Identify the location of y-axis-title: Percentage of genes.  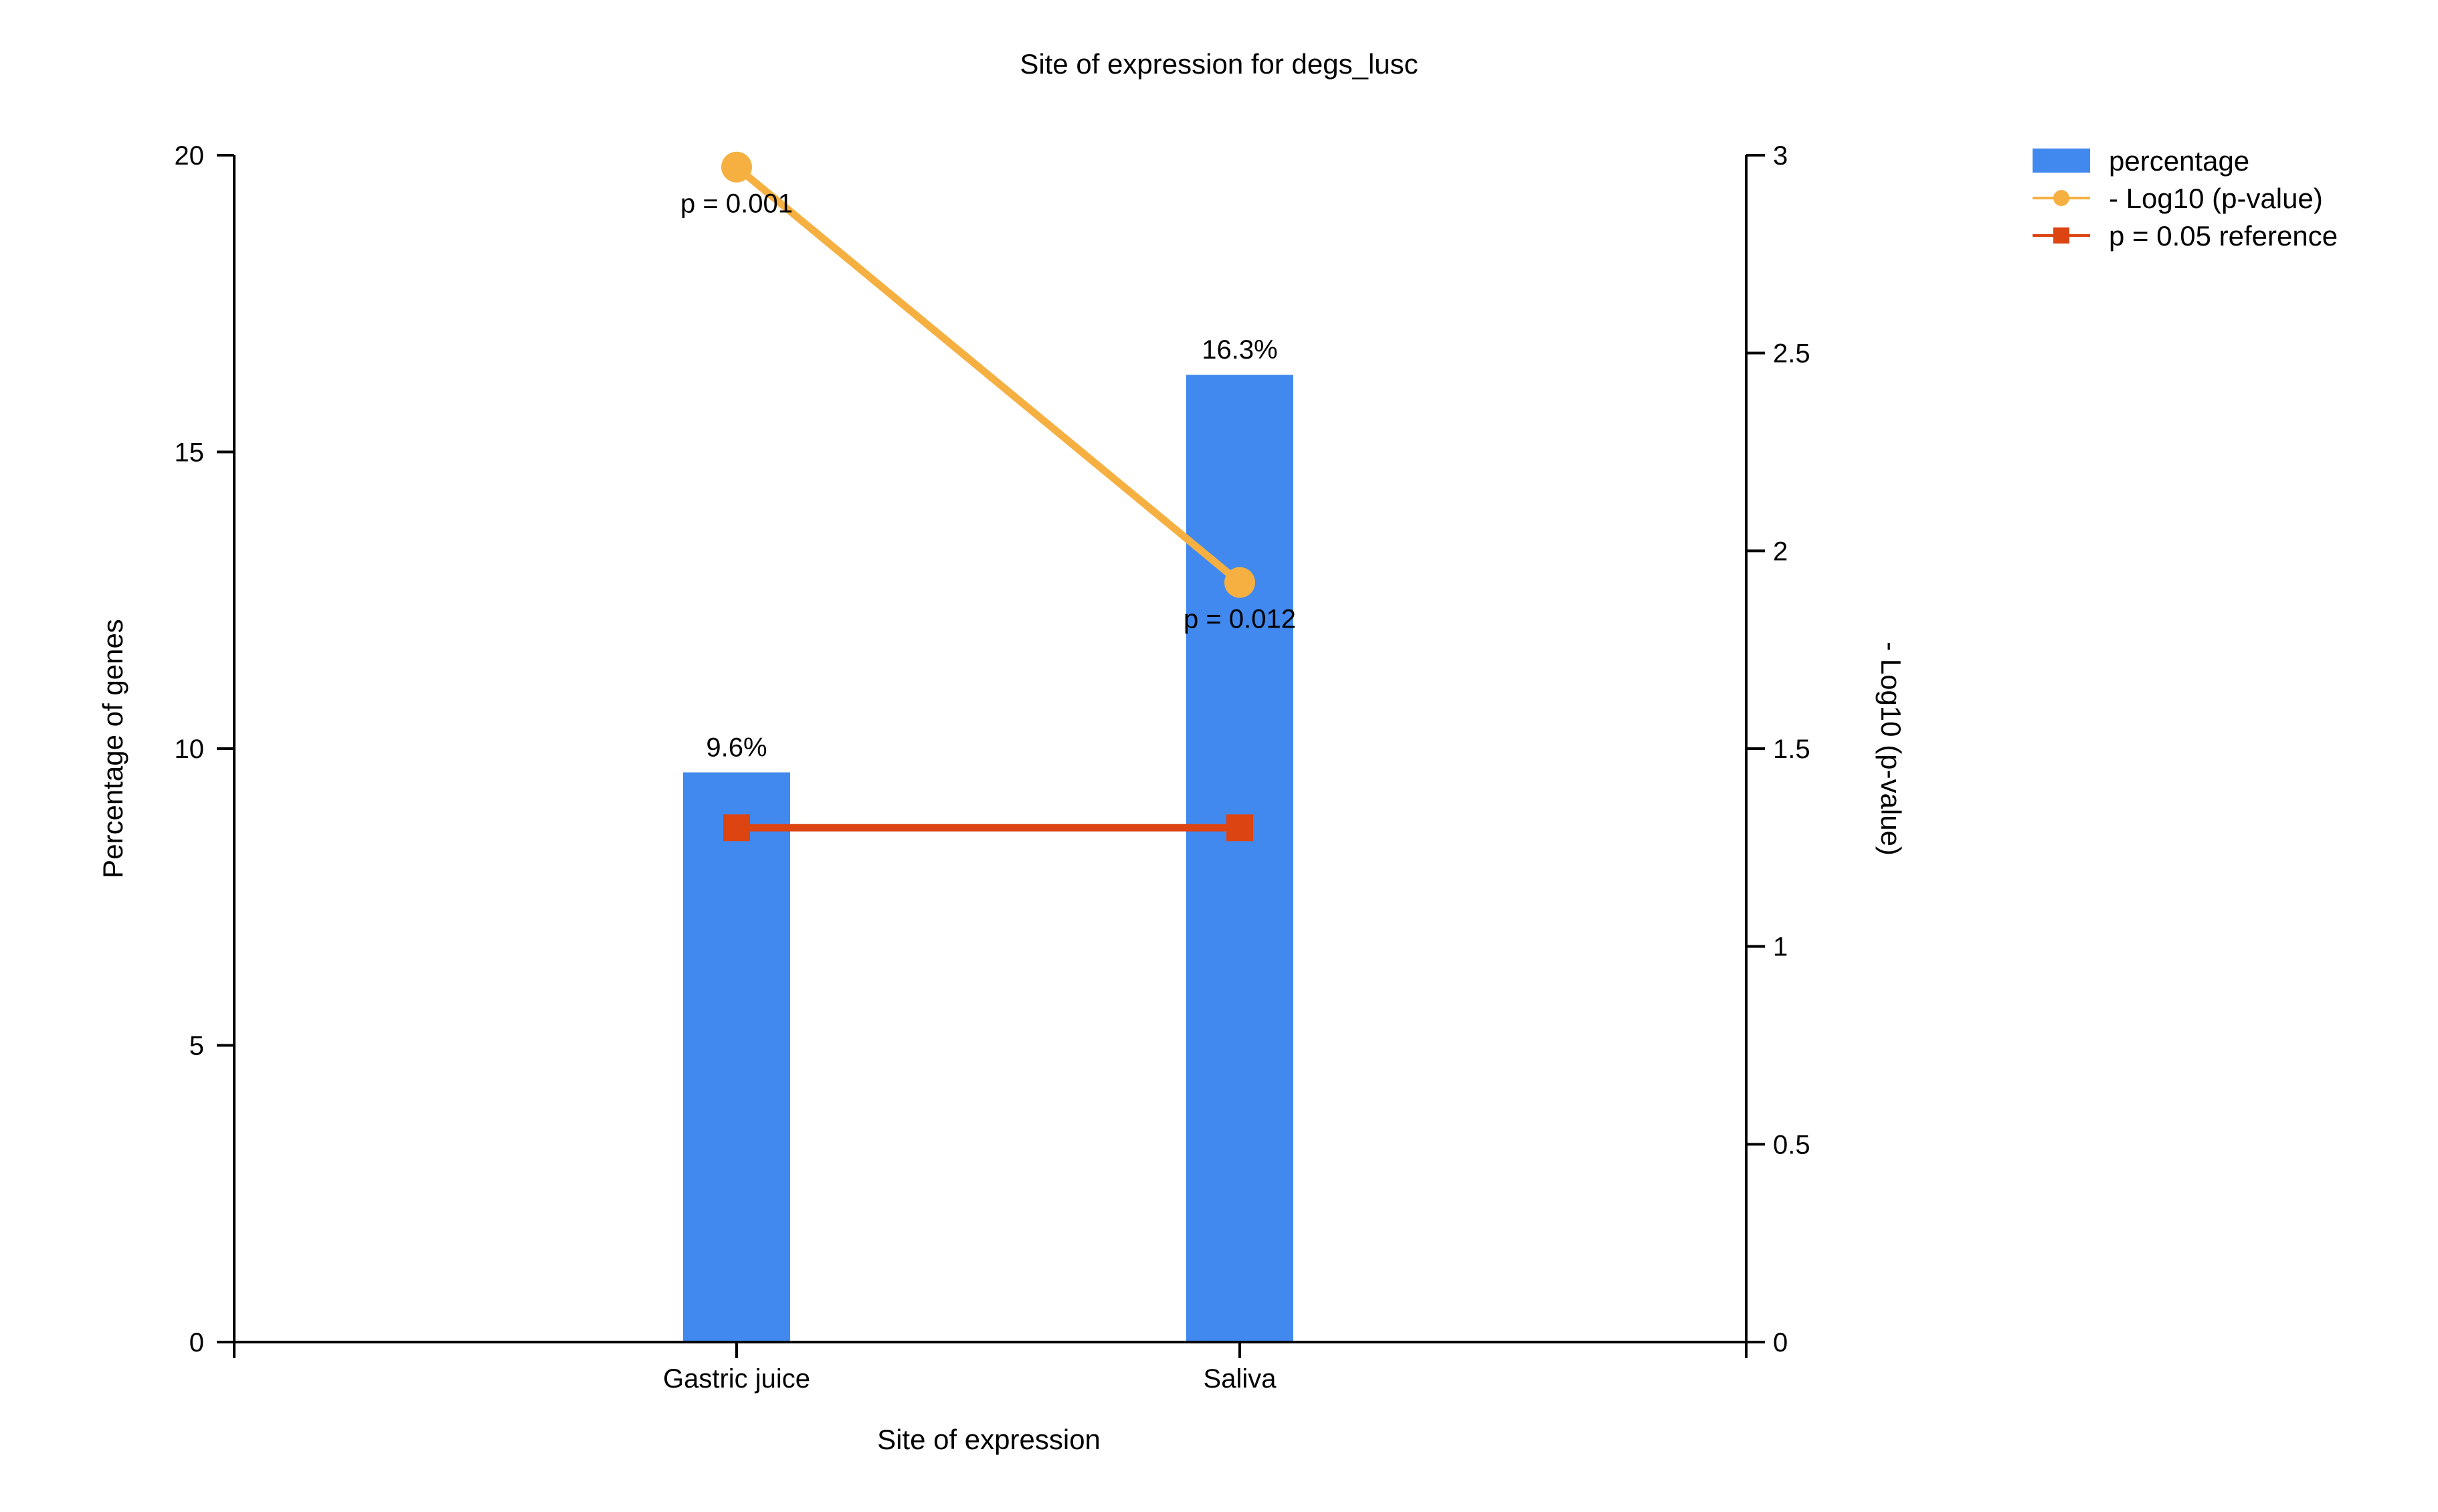
(112, 748).